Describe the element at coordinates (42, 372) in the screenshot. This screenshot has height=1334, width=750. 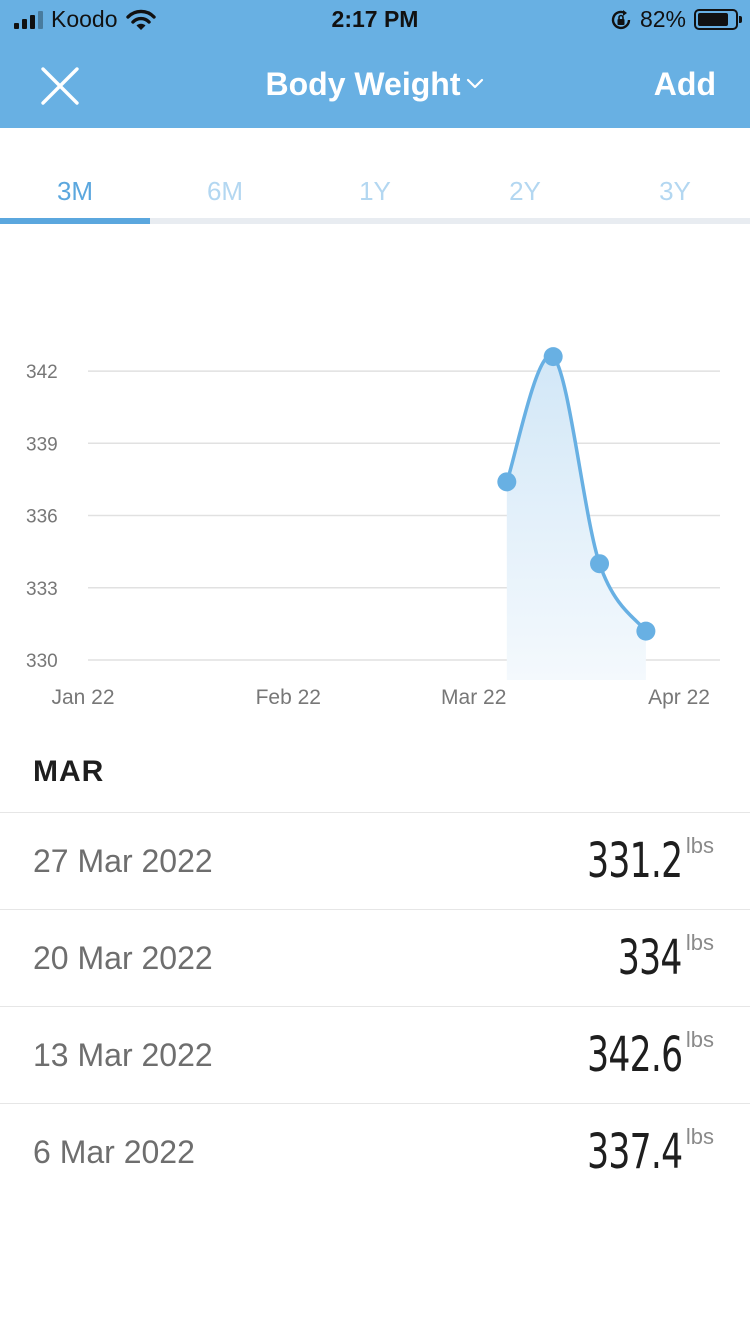
I see `y-tick-label: 342` at that location.